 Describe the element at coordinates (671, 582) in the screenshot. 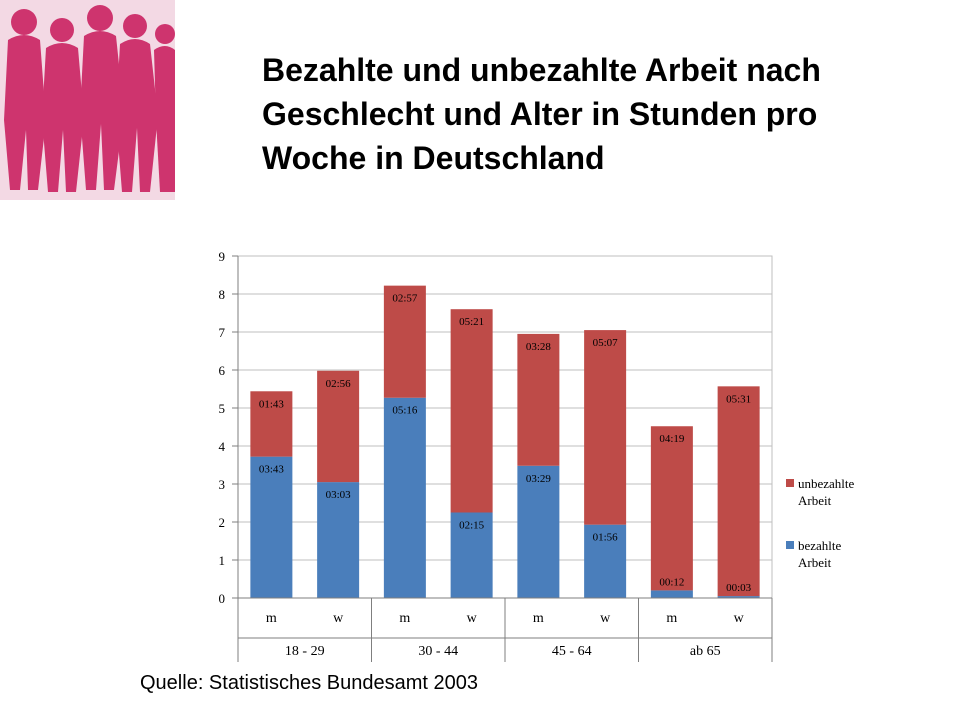

I see `data-label-bezahlt: 00:12` at that location.